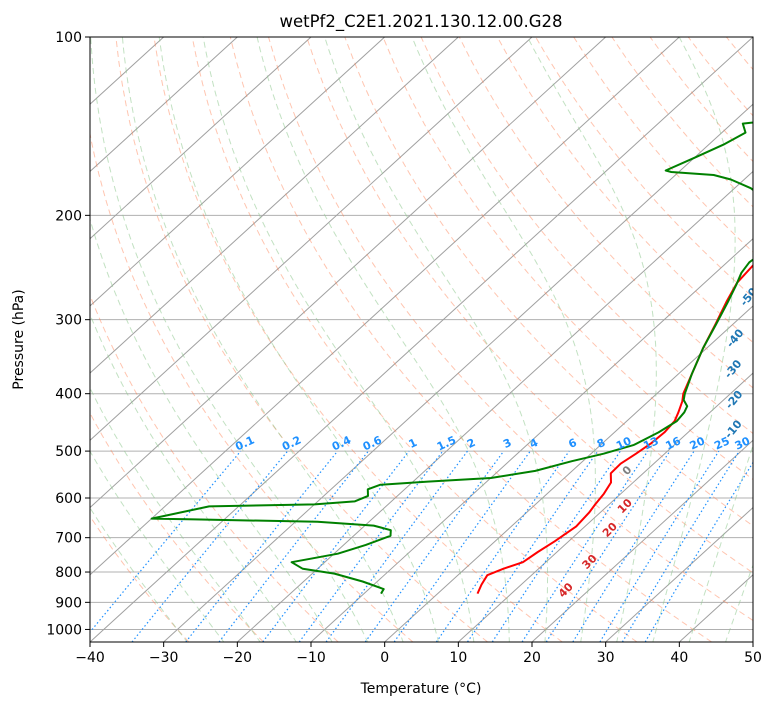  I want to click on mixing-ratio-label: 10, so click(624, 443).